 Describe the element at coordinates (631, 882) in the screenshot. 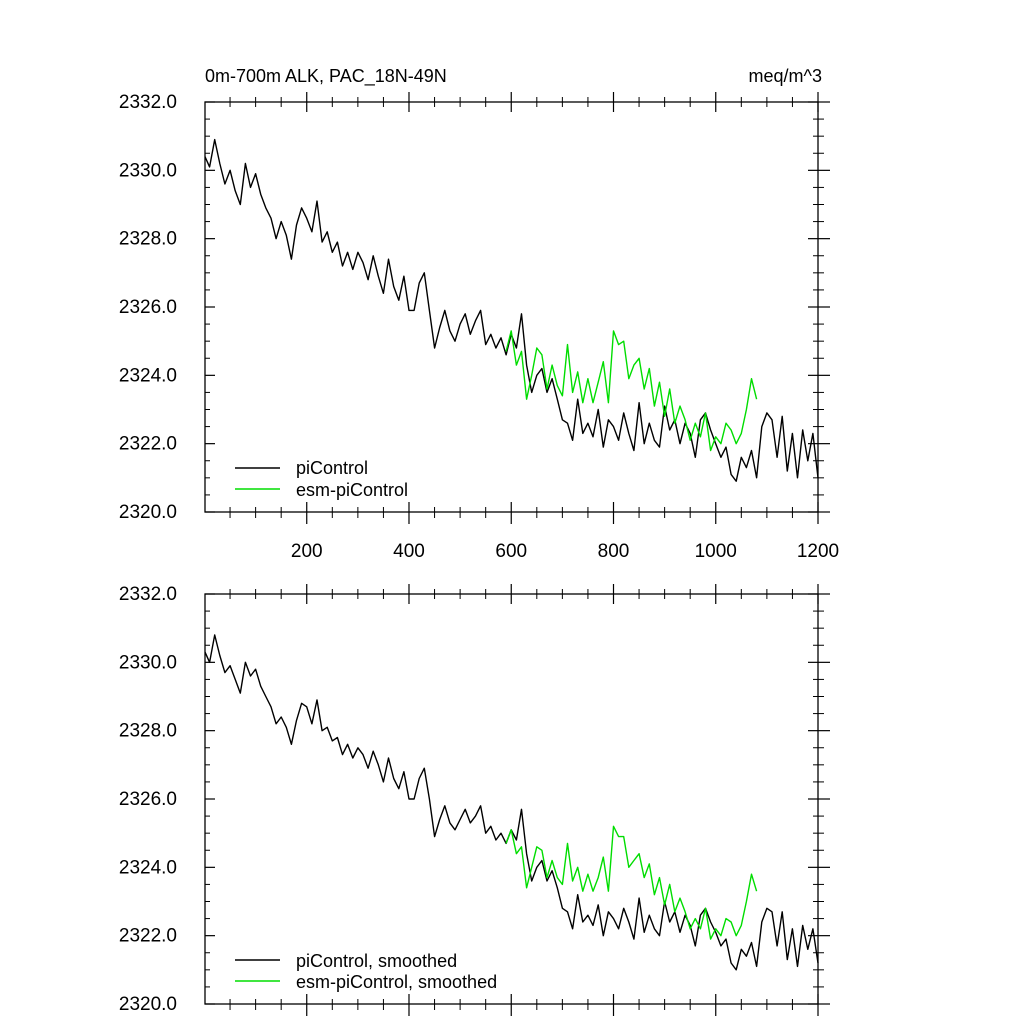

I see `series-line-esm-picontrol-smoothed` at that location.